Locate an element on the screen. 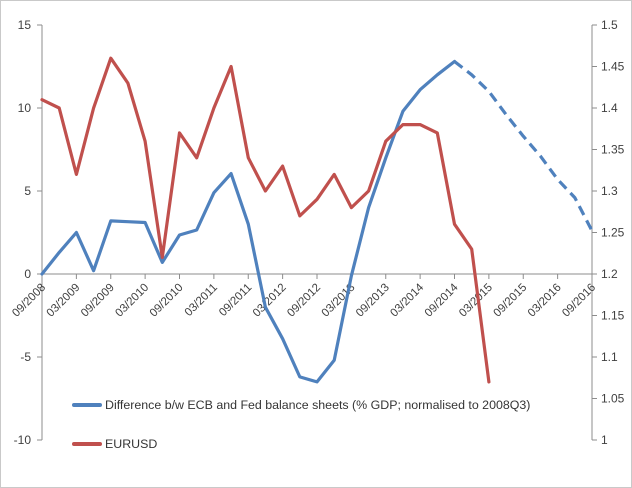 This screenshot has width=632, height=488. x-axis-label: 09/2015 is located at coordinates (510, 301).